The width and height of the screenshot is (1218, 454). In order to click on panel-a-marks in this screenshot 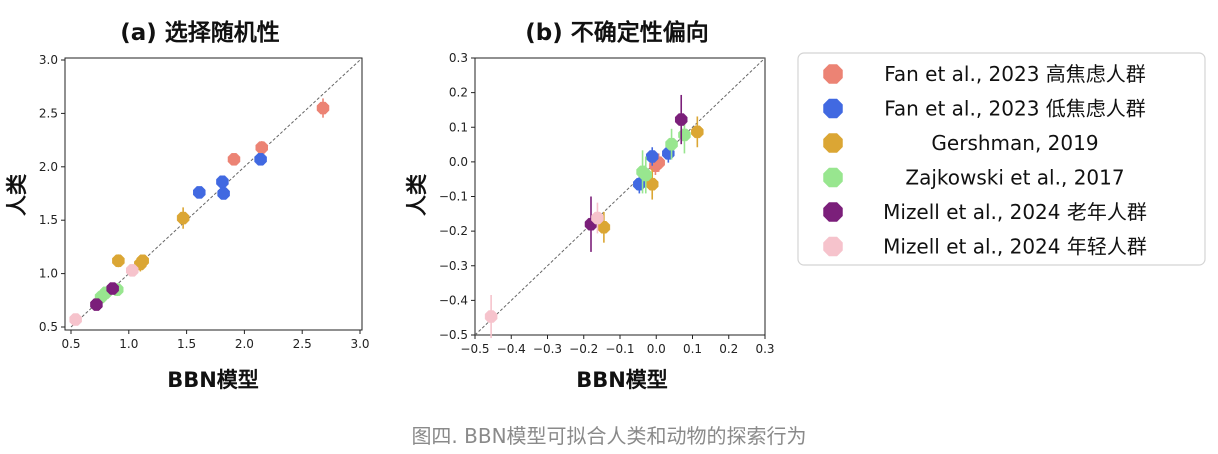, I will do `click(215, 193)`.